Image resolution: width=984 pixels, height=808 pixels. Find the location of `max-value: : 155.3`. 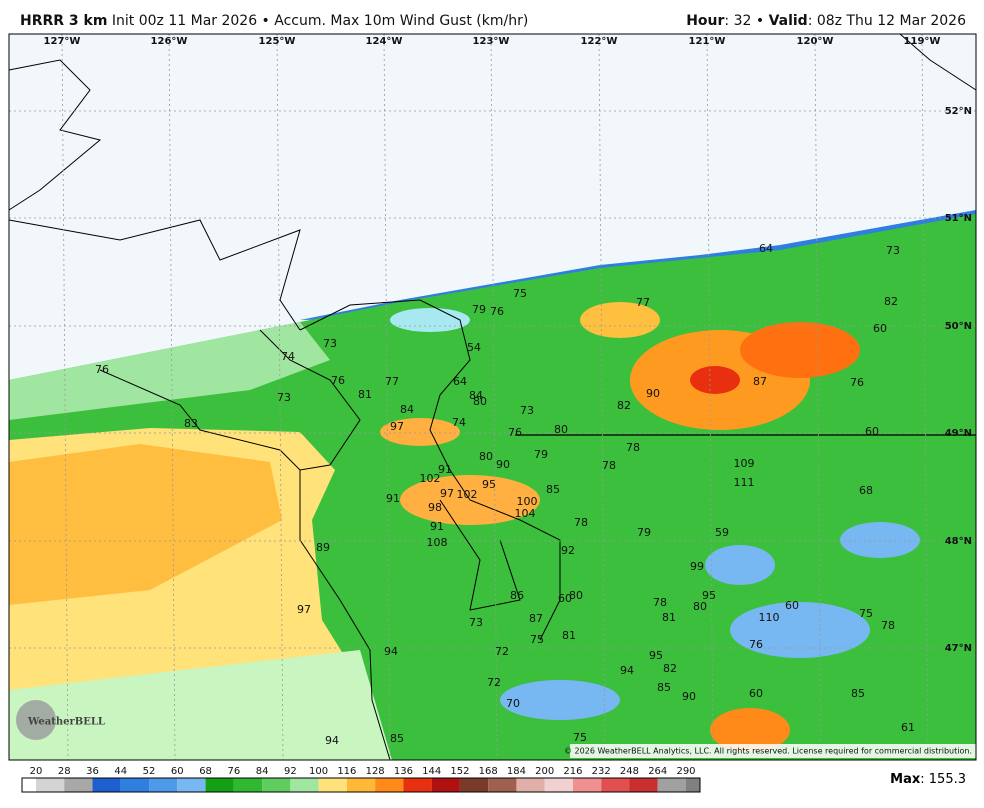

max-value: : 155.3 is located at coordinates (943, 779).